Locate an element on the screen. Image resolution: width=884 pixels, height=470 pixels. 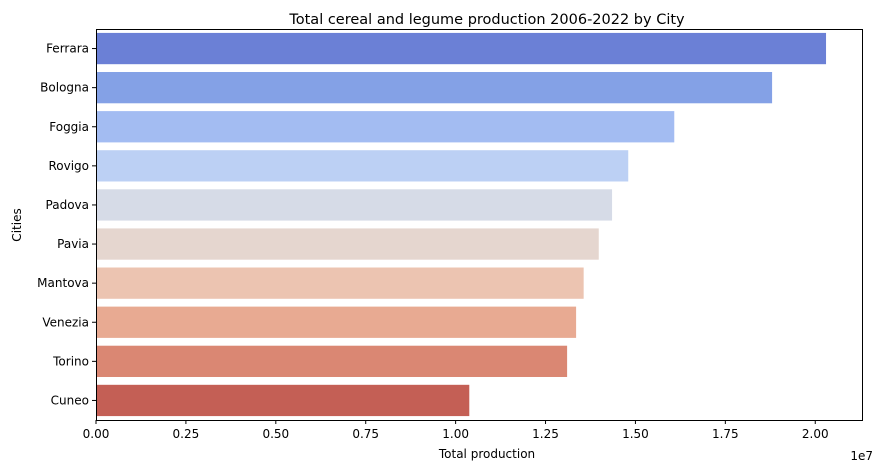
bar-torino is located at coordinates (332, 361).